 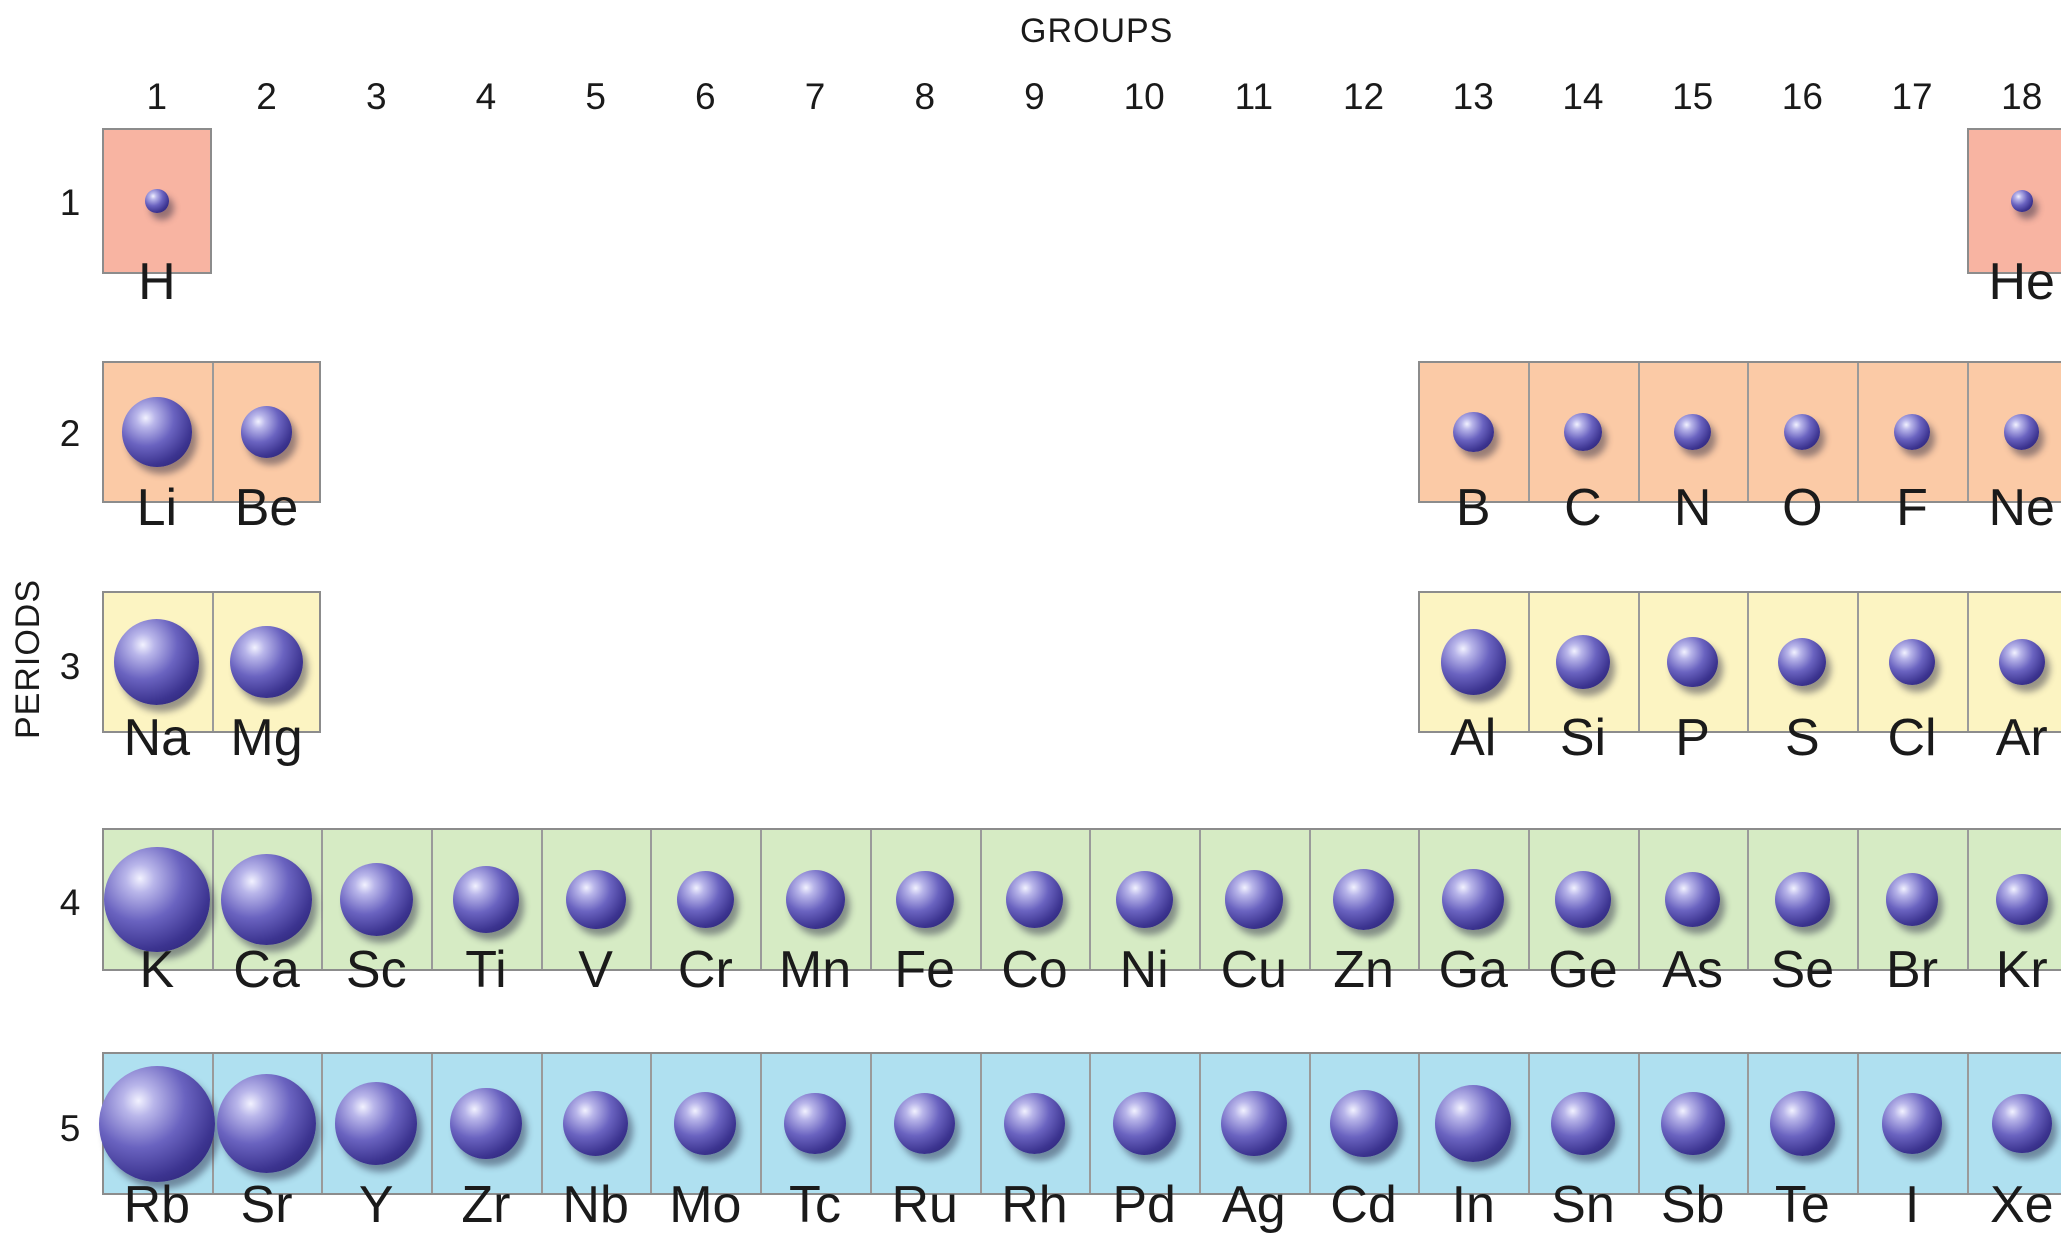 I want to click on group-number: 8, so click(x=925, y=96).